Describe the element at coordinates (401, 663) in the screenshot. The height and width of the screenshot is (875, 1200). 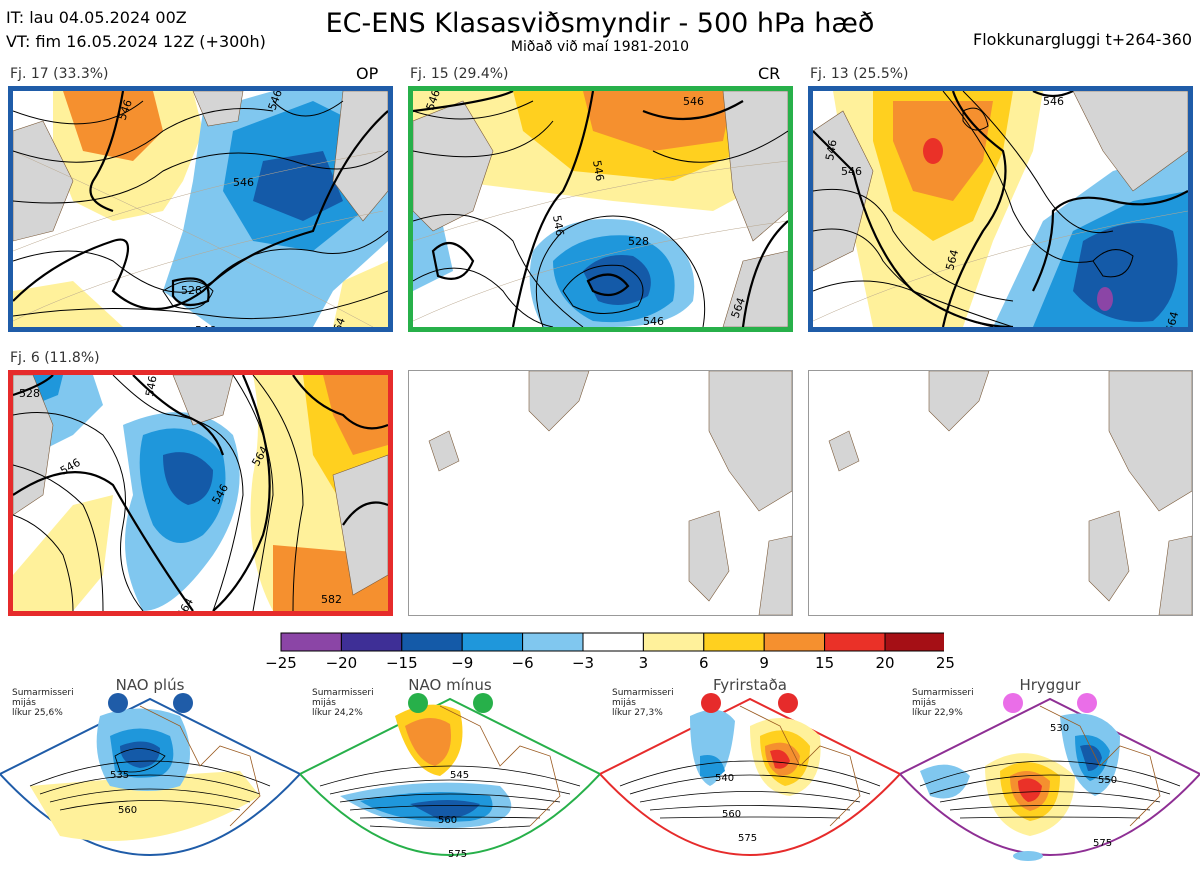
I see `colorbar-tick-label: −15` at that location.